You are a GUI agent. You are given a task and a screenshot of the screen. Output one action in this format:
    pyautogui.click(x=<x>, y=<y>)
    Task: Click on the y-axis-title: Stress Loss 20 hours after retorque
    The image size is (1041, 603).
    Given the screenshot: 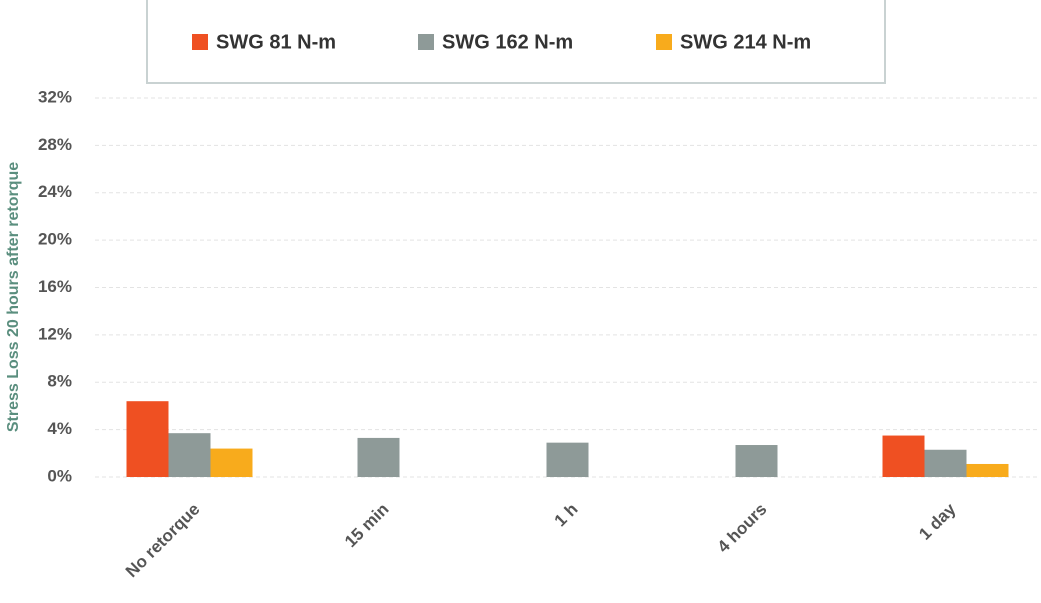 What is the action you would take?
    pyautogui.click(x=13, y=297)
    